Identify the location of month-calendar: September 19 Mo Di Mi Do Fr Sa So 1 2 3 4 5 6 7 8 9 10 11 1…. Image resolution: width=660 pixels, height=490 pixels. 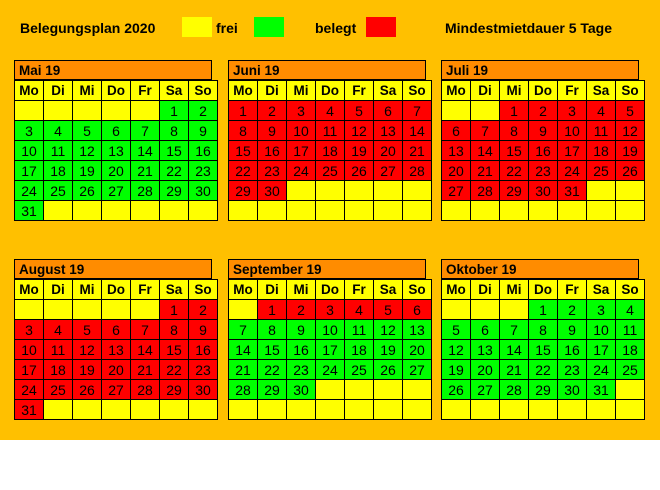
(330, 339).